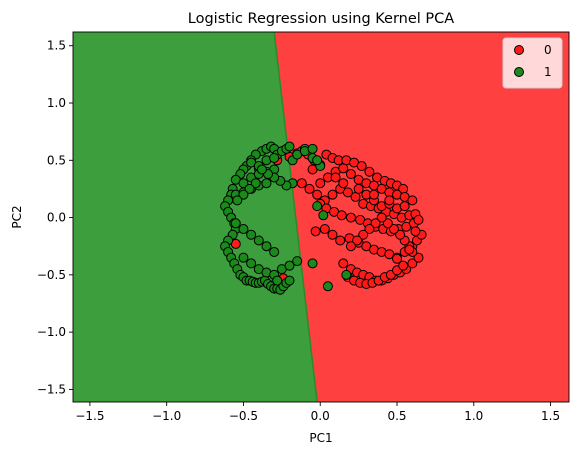  What do you see at coordinates (51, 275) in the screenshot?
I see `y-tick-label: −0.5` at bounding box center [51, 275].